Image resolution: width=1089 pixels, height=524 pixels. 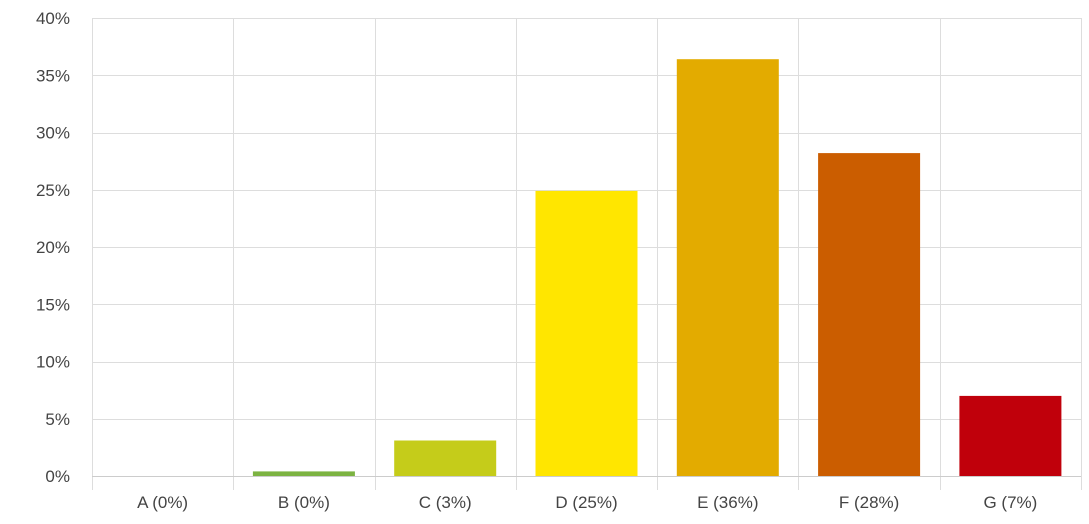 I want to click on y-tick-label: 40%, so click(x=53, y=18).